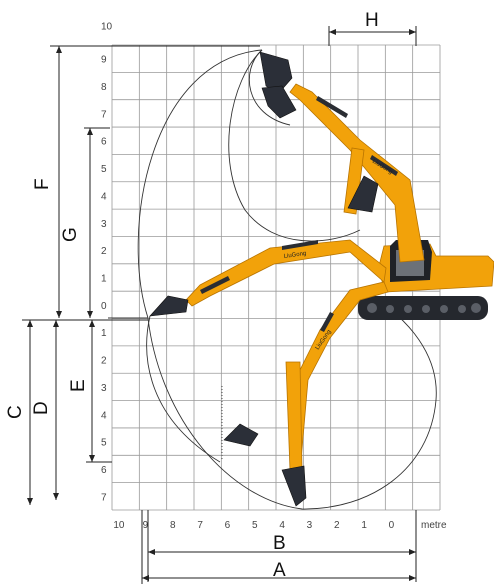  What do you see at coordinates (200, 525) in the screenshot?
I see `x-tick-label: 7` at bounding box center [200, 525].